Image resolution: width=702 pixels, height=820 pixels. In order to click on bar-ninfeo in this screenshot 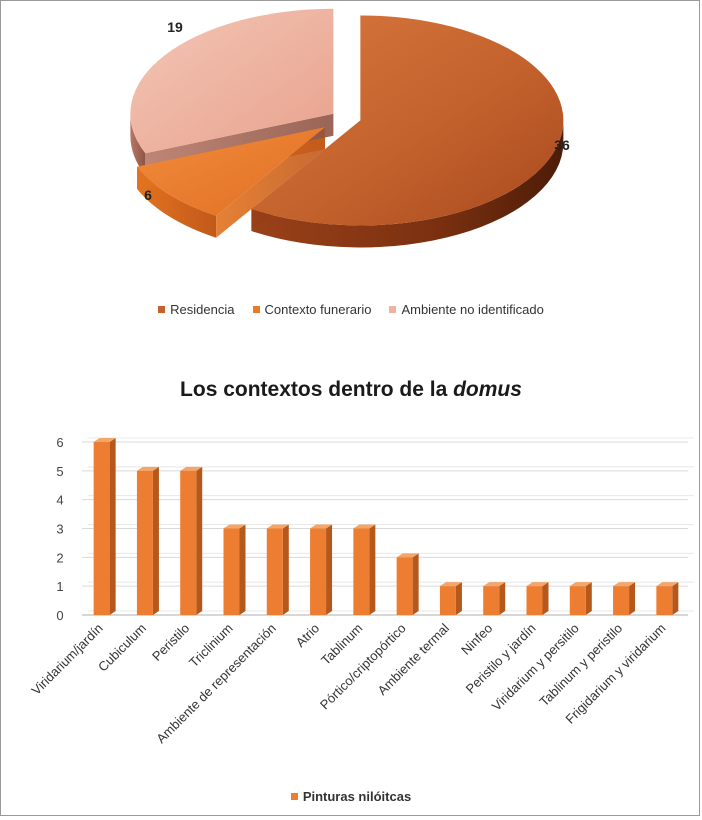, I will do `click(494, 598)`.